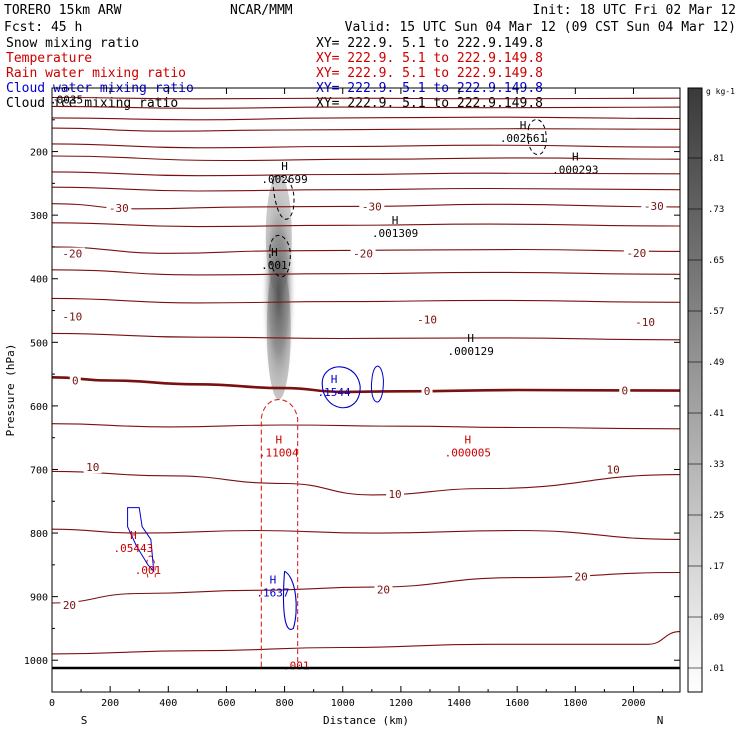  Describe the element at coordinates (63, 10) in the screenshot. I see `model-title: TORERO 15km ARW` at that location.